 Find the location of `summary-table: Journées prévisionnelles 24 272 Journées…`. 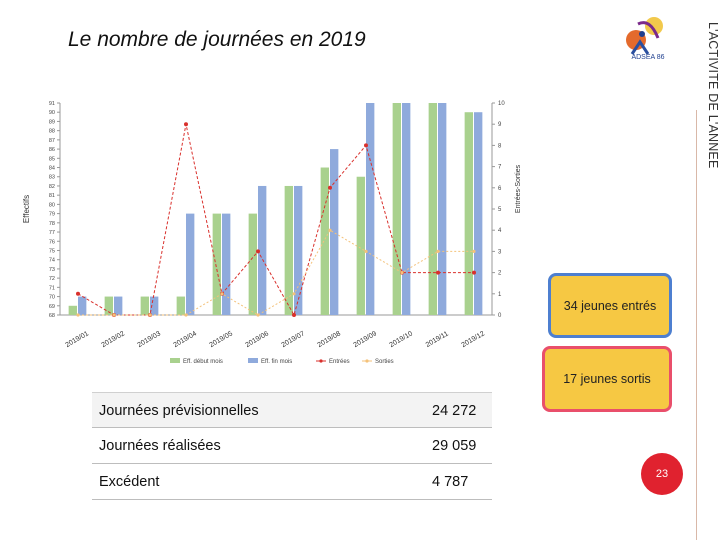

summary-table: Journées prévisionnelles 24 272 Journées… is located at coordinates (292, 446).